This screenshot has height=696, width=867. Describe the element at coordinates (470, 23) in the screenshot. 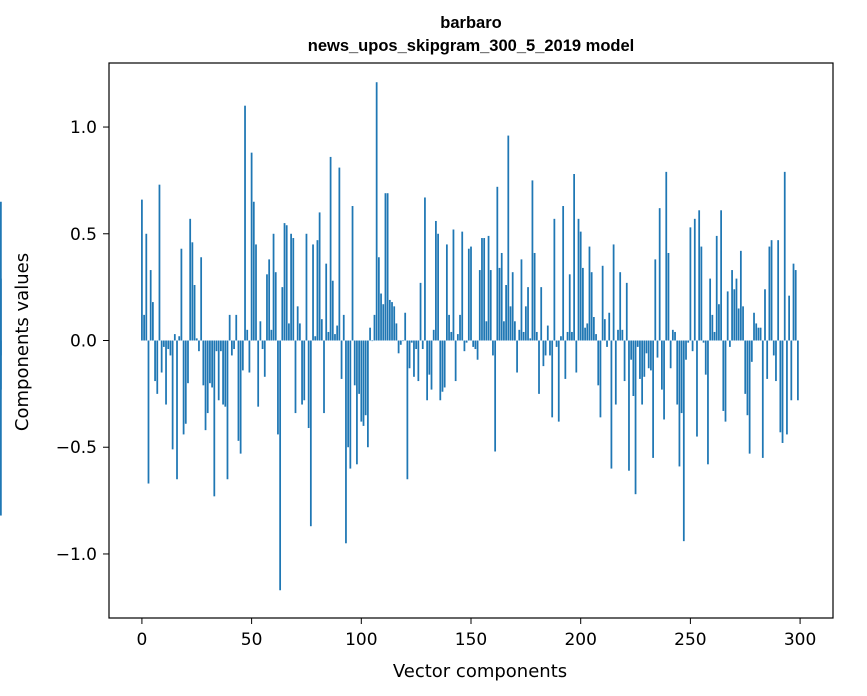

I see `chart-title: barbaro` at that location.